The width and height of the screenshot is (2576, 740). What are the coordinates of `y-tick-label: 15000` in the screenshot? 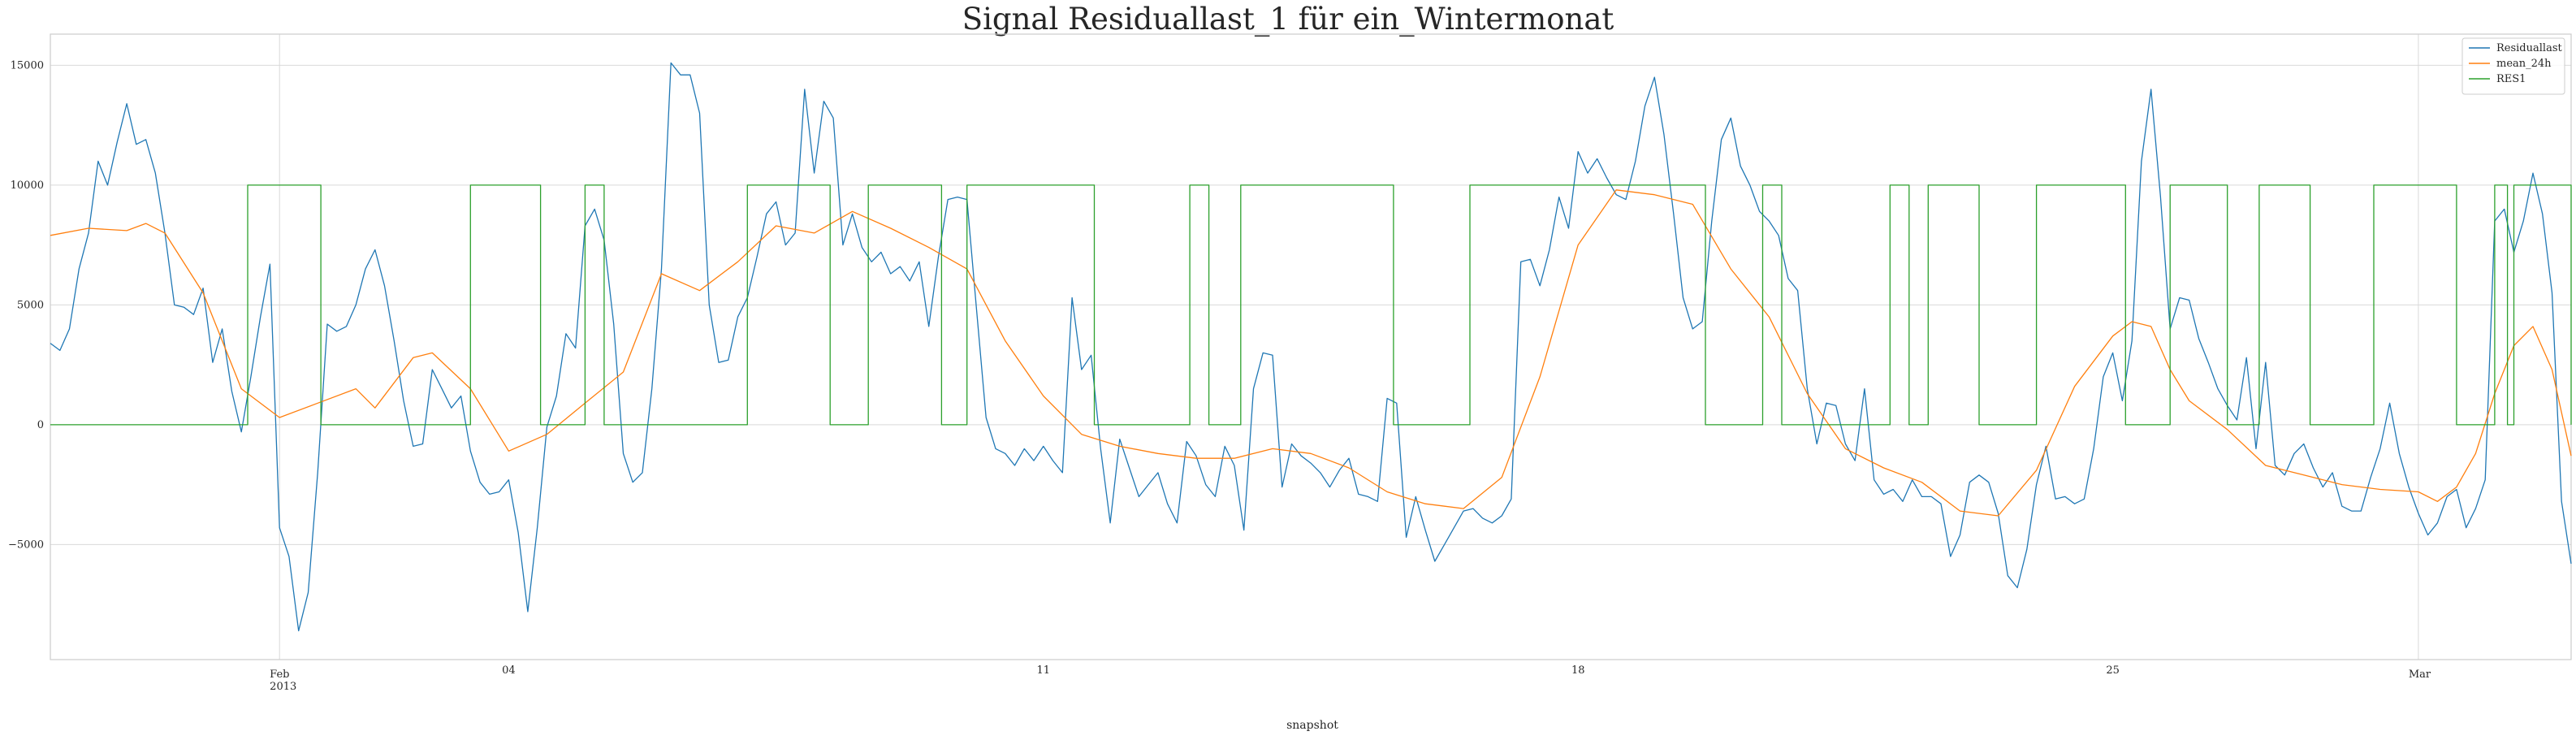 It's located at (28, 65).